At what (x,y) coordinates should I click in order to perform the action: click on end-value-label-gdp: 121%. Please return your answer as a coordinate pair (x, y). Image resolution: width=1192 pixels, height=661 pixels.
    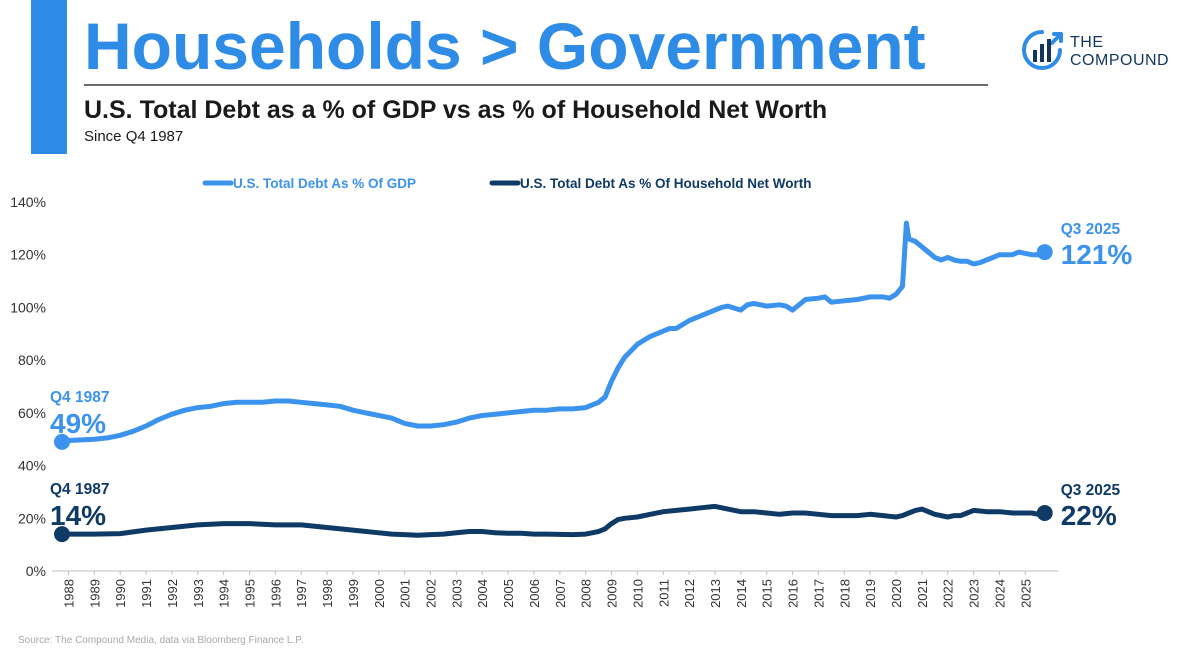
    Looking at the image, I should click on (1097, 254).